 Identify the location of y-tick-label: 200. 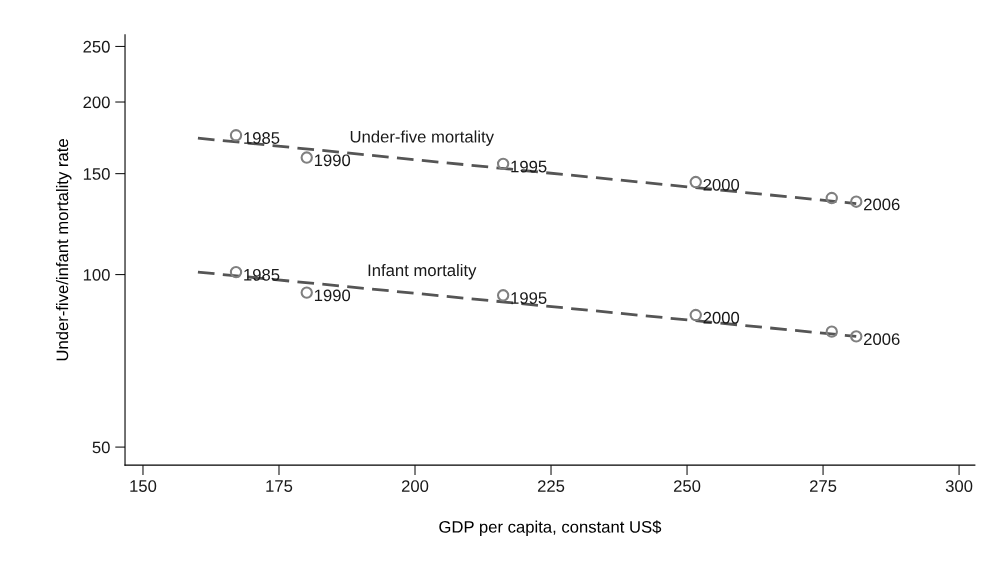
(96, 102).